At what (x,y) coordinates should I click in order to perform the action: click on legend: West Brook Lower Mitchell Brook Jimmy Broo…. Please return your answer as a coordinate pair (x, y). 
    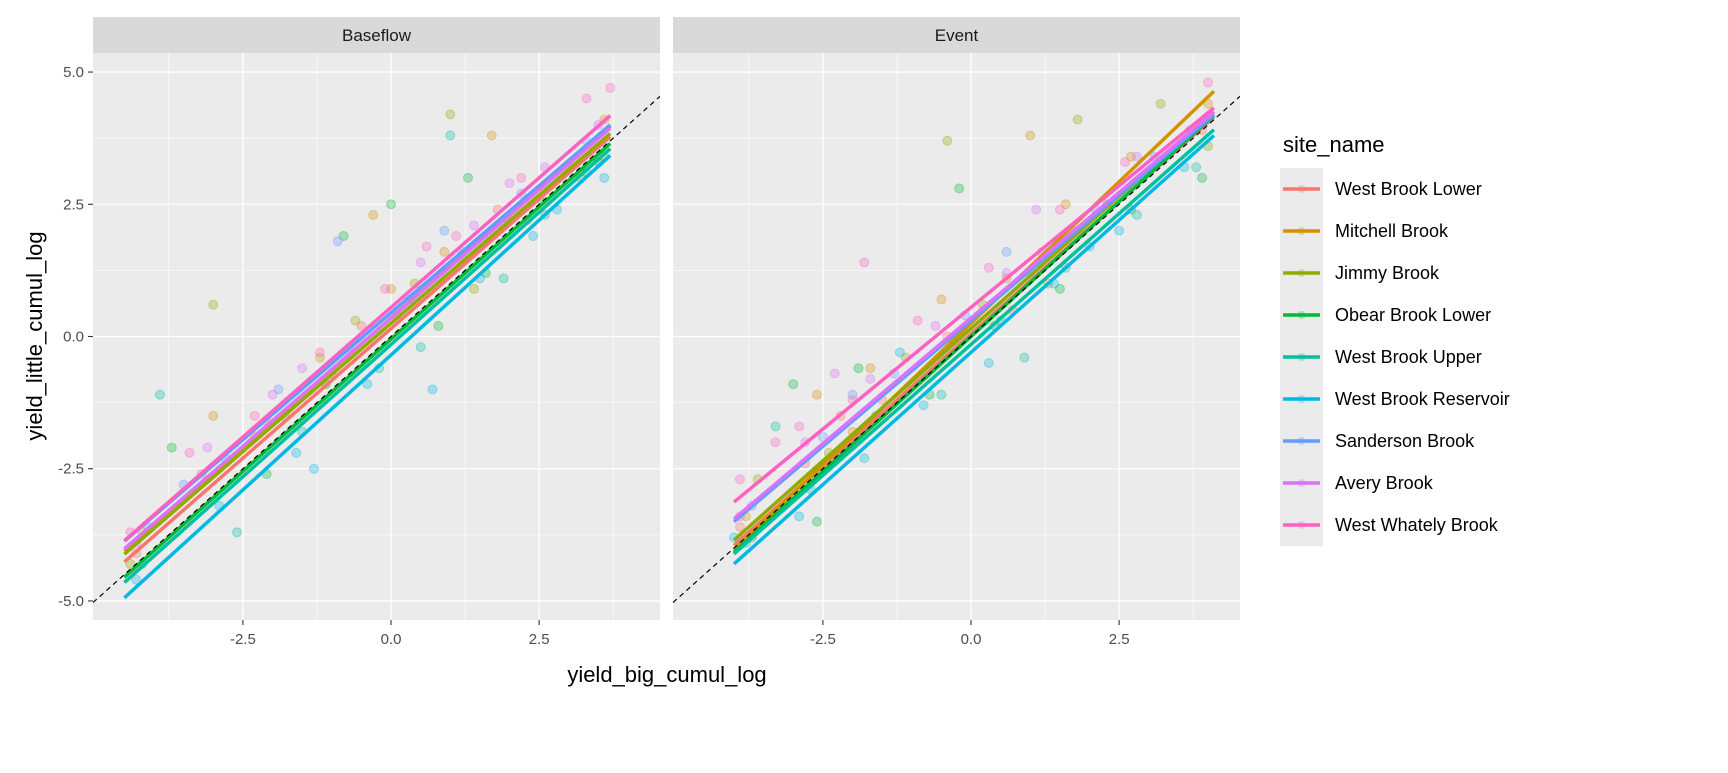
    Looking at the image, I should click on (1395, 357).